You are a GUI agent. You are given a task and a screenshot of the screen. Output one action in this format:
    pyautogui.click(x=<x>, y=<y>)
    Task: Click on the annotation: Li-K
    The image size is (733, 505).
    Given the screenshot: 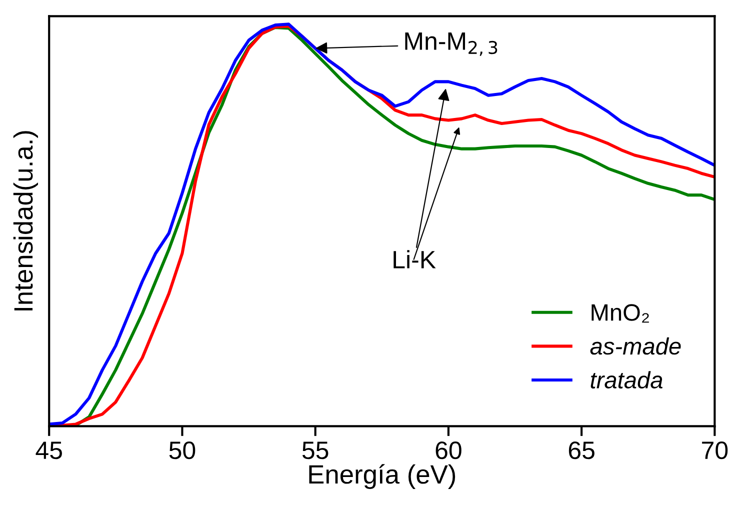 What is the action you would take?
    pyautogui.click(x=415, y=259)
    